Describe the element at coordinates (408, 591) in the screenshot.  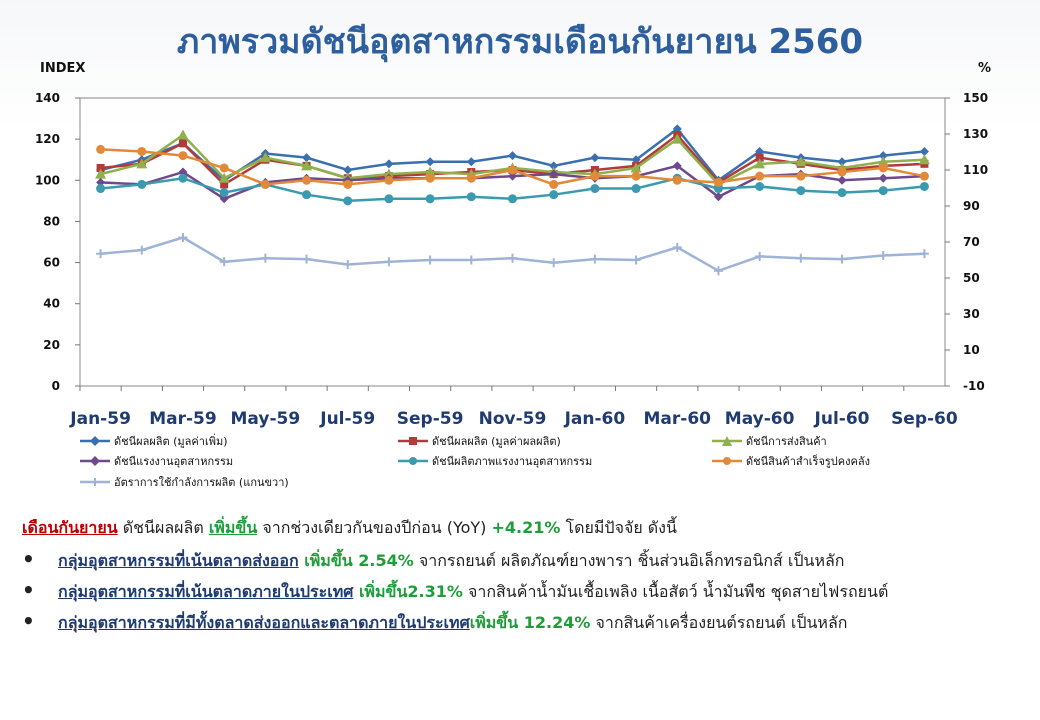
I see `domestic-group-value: เพิ่มขึ้น2.31%` at that location.